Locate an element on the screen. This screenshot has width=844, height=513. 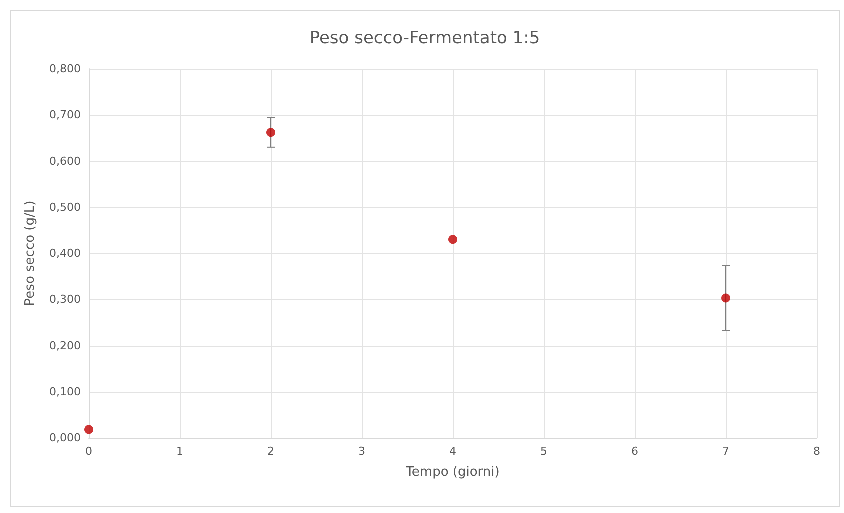
y-tick-label: 0,600 is located at coordinates (65, 161).